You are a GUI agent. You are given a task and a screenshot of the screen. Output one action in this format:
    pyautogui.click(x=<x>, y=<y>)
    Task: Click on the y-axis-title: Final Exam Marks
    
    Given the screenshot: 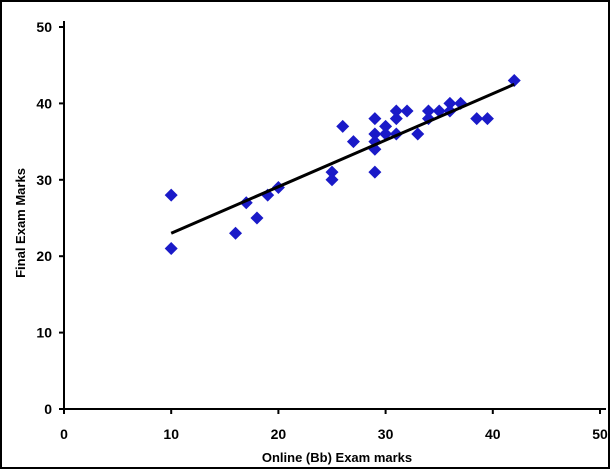 What is the action you would take?
    pyautogui.click(x=20, y=223)
    